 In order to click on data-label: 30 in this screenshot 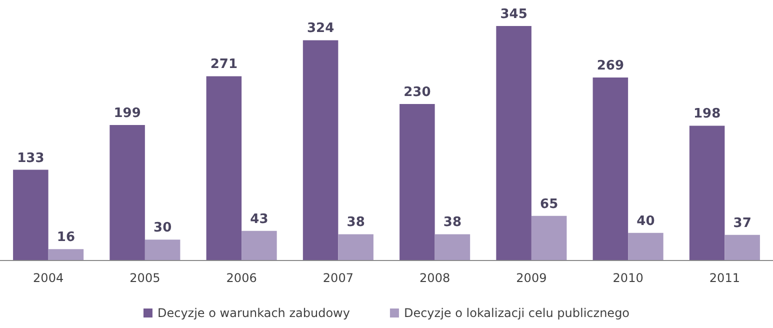, I will do `click(163, 228)`.